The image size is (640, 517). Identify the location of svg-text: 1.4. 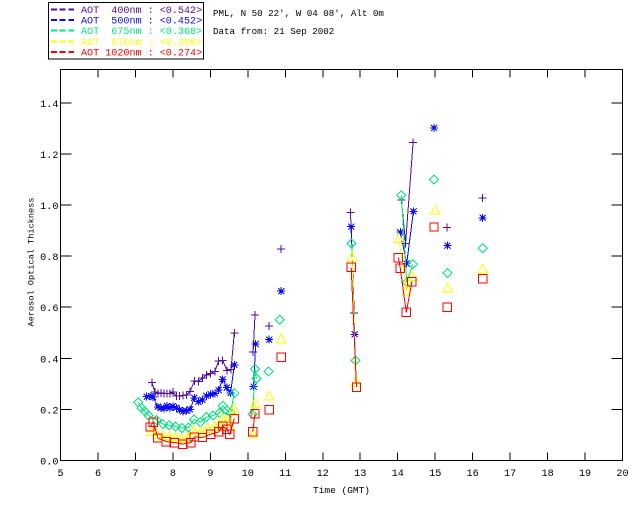
(49, 105).